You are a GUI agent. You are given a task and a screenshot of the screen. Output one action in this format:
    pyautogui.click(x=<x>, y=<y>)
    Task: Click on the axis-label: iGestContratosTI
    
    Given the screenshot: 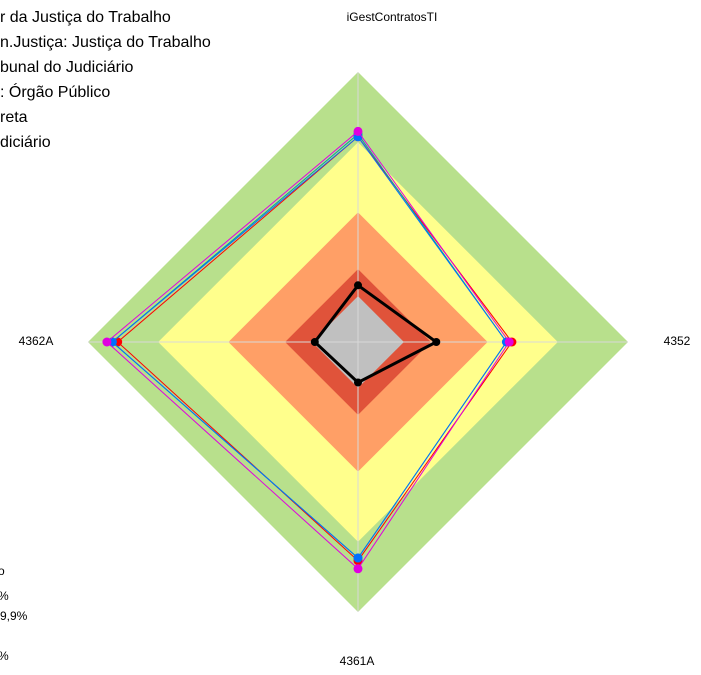 What is the action you would take?
    pyautogui.click(x=392, y=17)
    